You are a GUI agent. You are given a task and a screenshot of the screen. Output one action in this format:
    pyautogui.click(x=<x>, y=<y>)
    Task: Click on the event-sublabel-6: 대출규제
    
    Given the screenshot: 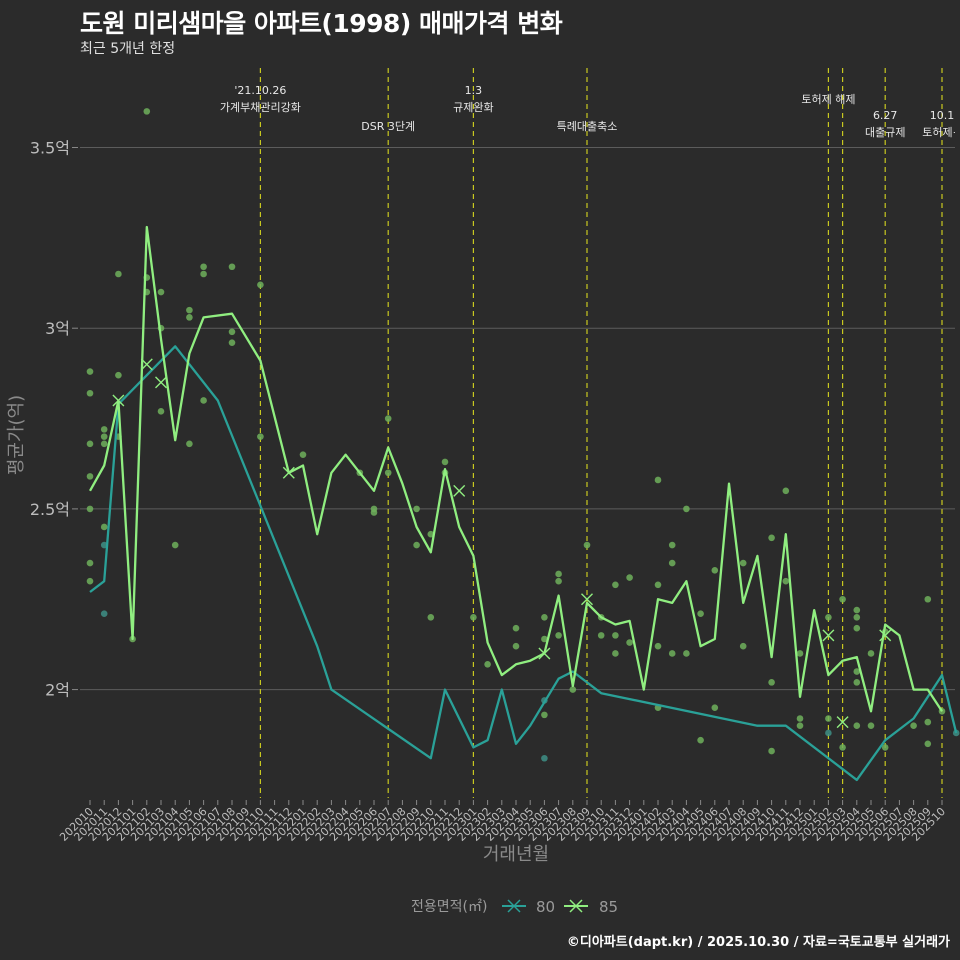 What is the action you would take?
    pyautogui.click(x=885, y=132)
    